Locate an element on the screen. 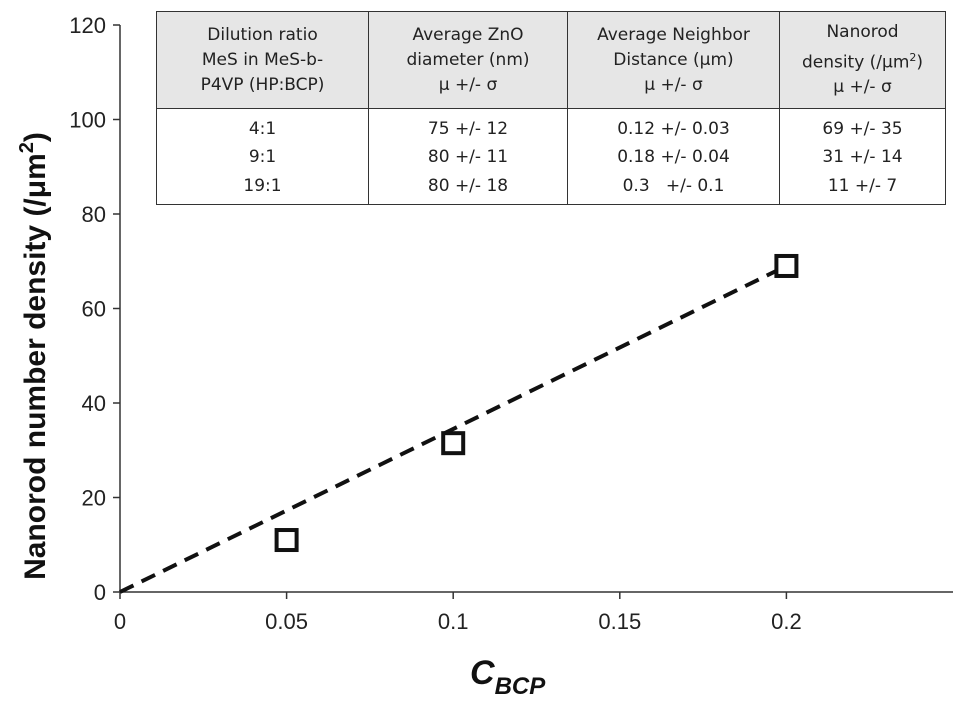 The image size is (969, 711). table-row: 4:1 75 +/- 12 0.12 +/- 0.03 69 +/- 35 is located at coordinates (551, 126).